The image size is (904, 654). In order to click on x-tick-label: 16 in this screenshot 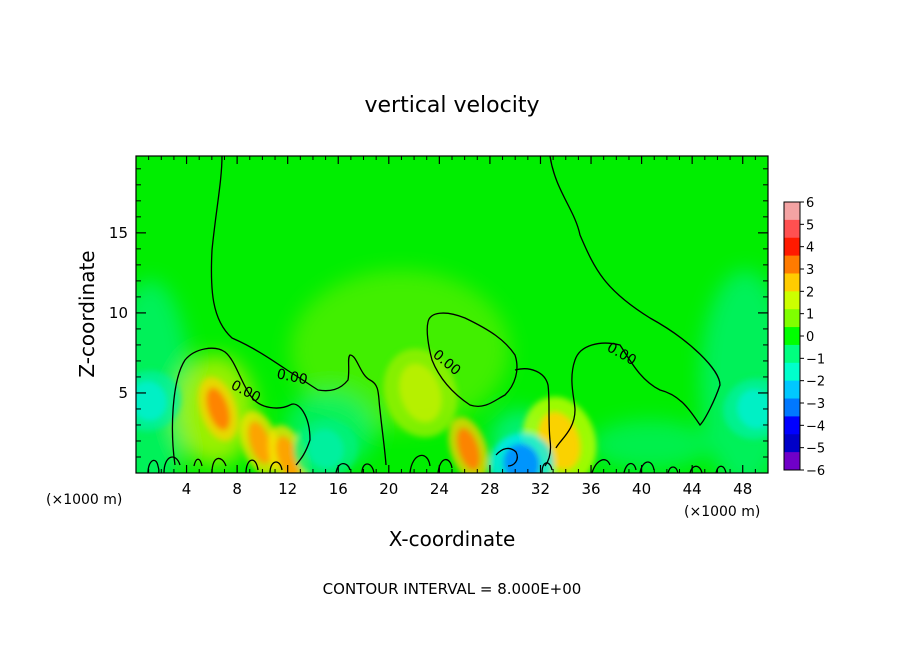, I will do `click(338, 489)`.